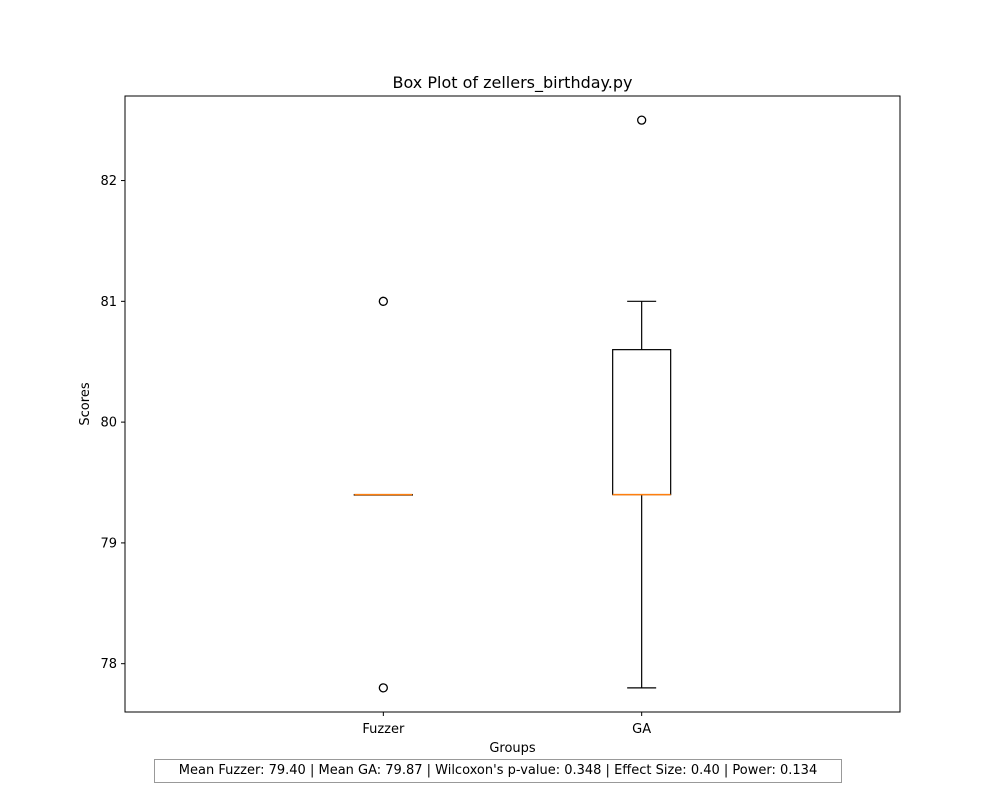 This screenshot has height=800, width=1000. What do you see at coordinates (108, 181) in the screenshot?
I see `y-tick-label: 82` at bounding box center [108, 181].